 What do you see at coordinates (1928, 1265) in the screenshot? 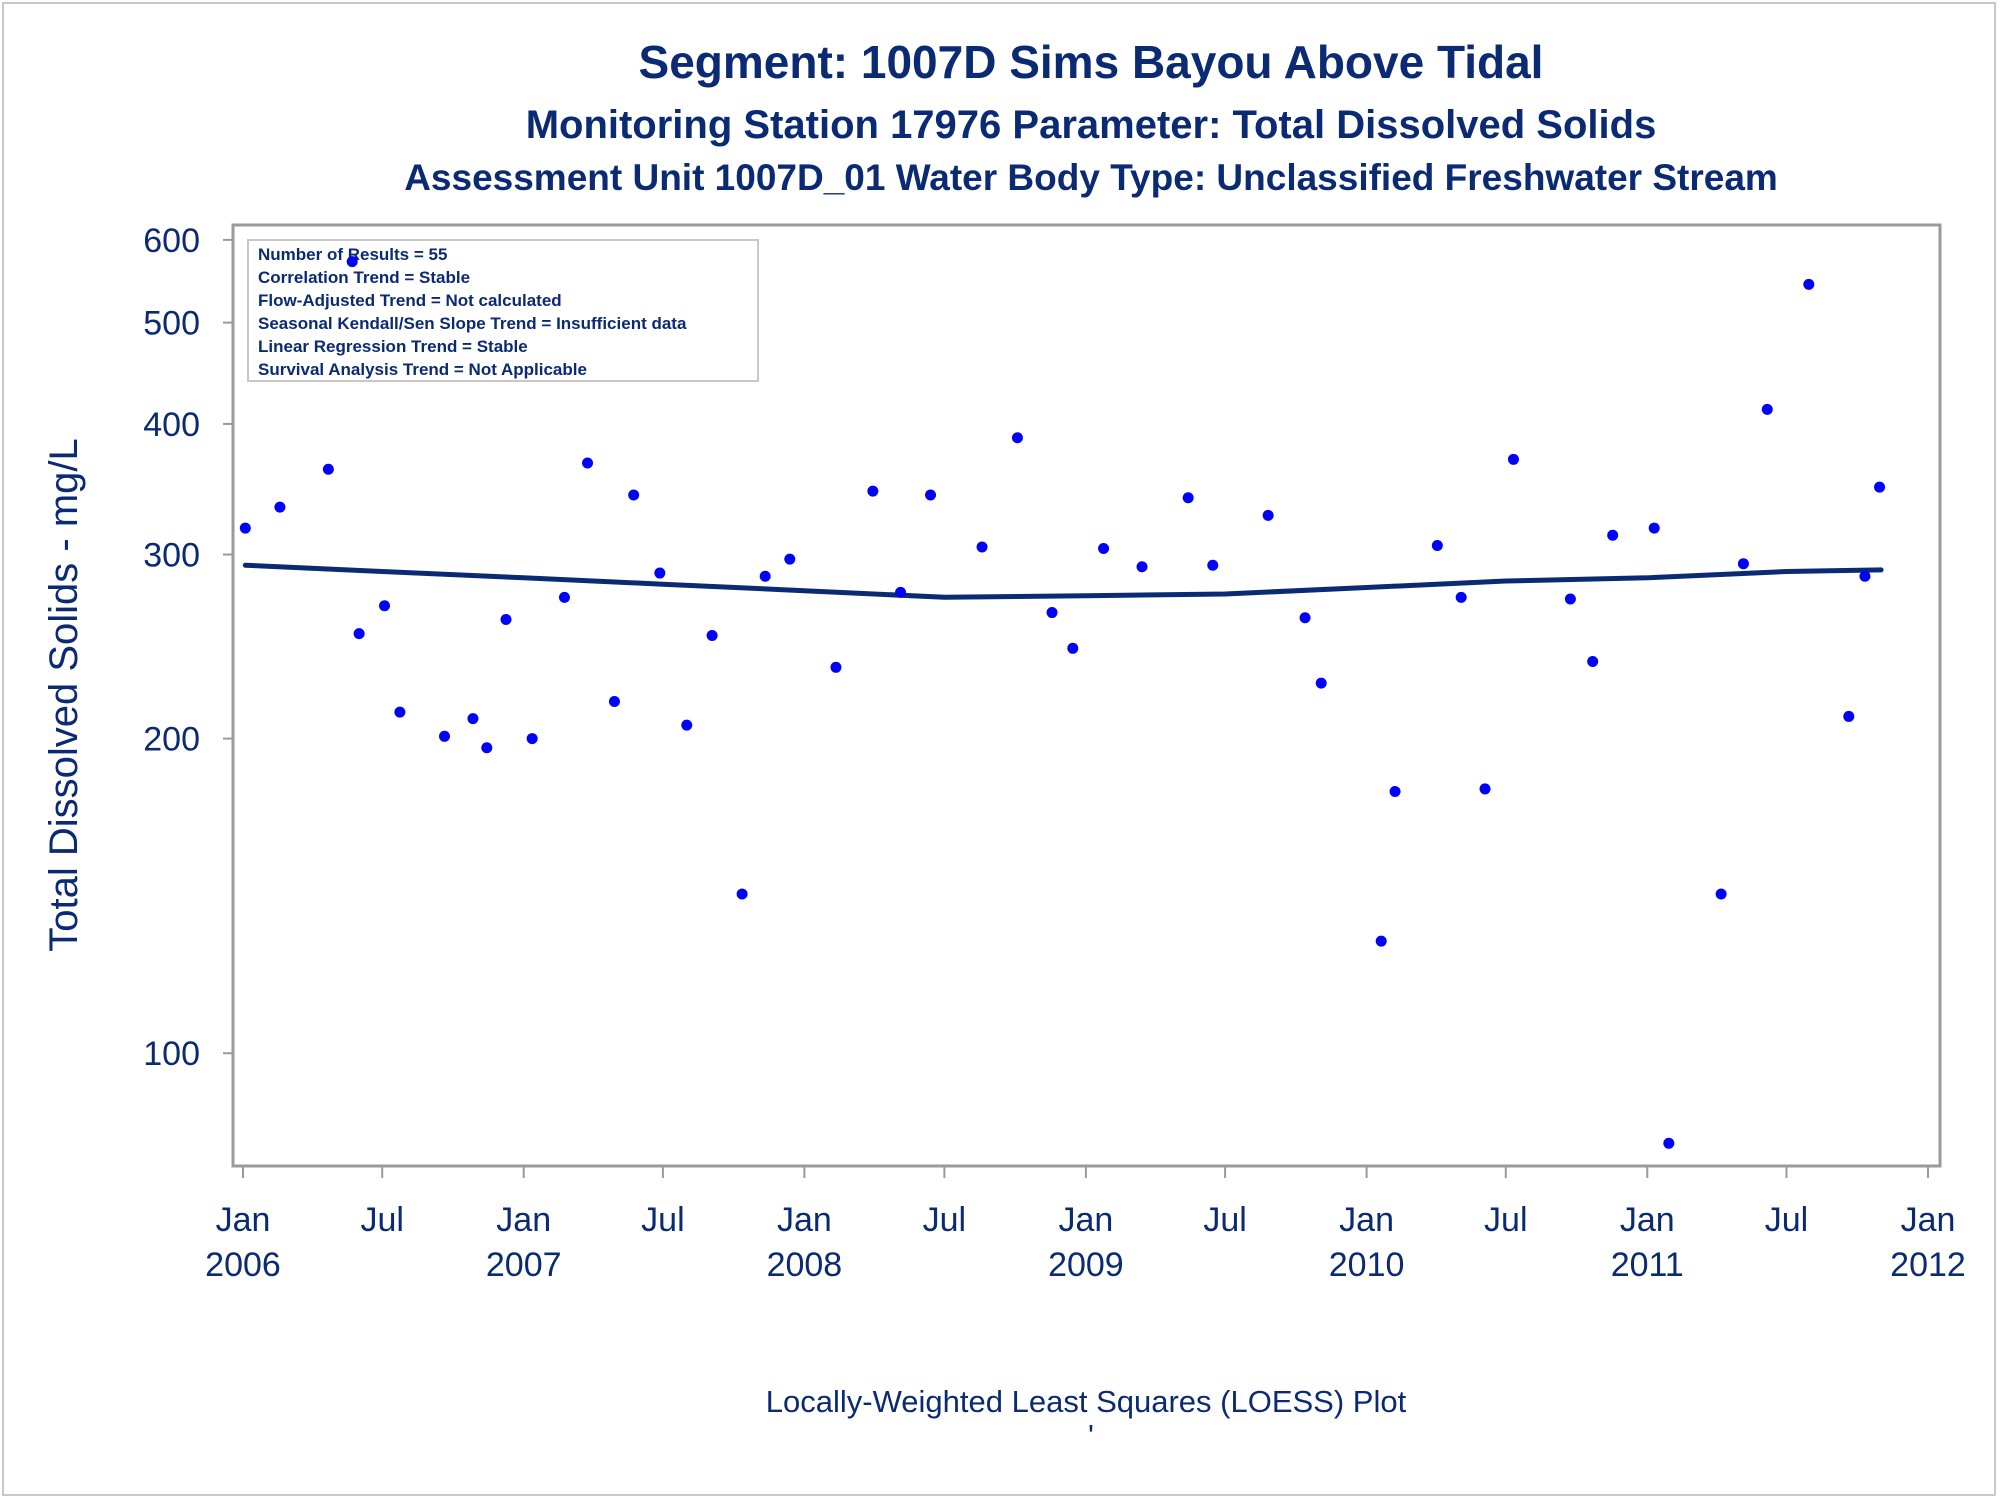
I see `x-tick-year-label: 2012` at bounding box center [1928, 1265].